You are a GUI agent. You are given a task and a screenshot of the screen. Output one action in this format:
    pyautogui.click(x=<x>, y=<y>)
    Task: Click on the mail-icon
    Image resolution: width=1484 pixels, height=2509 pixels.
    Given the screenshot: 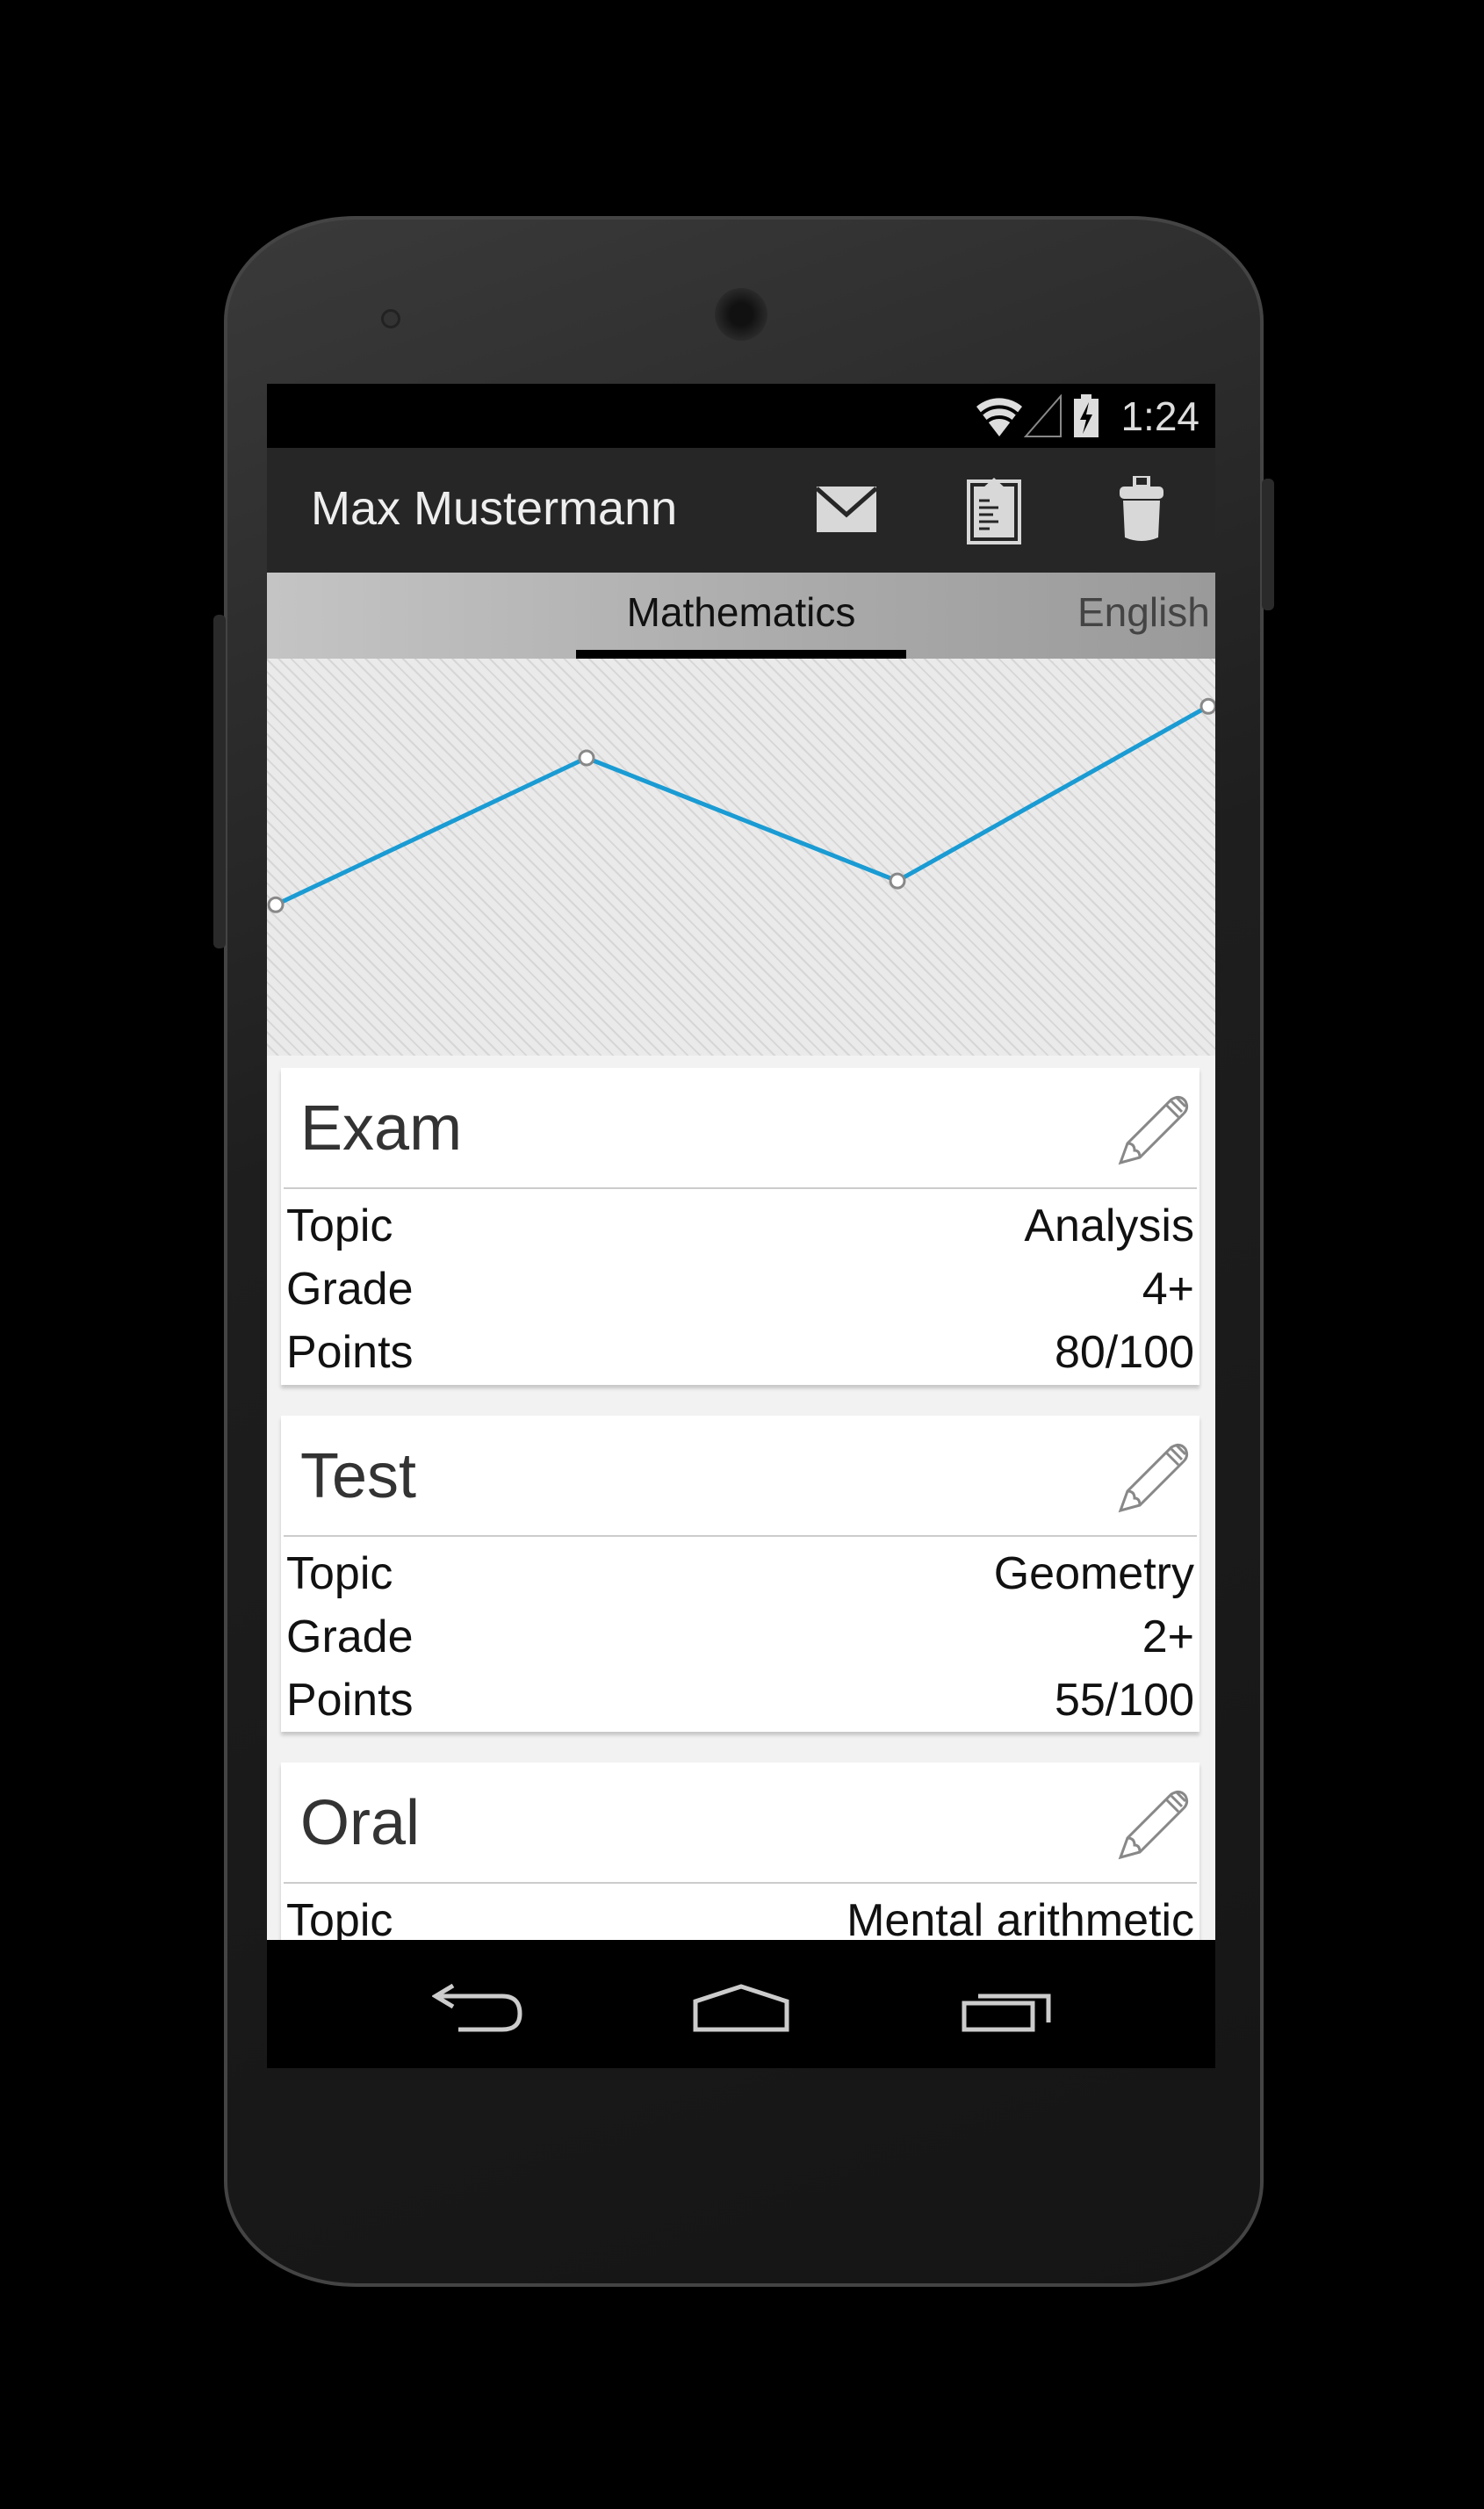 What is the action you would take?
    pyautogui.click(x=846, y=509)
    